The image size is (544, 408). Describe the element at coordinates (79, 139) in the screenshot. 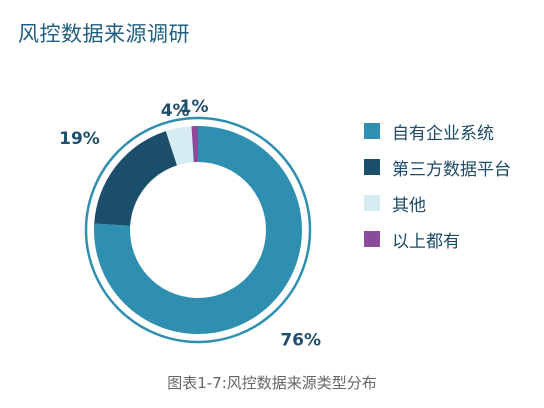

I see `label-third-party: 19%` at that location.